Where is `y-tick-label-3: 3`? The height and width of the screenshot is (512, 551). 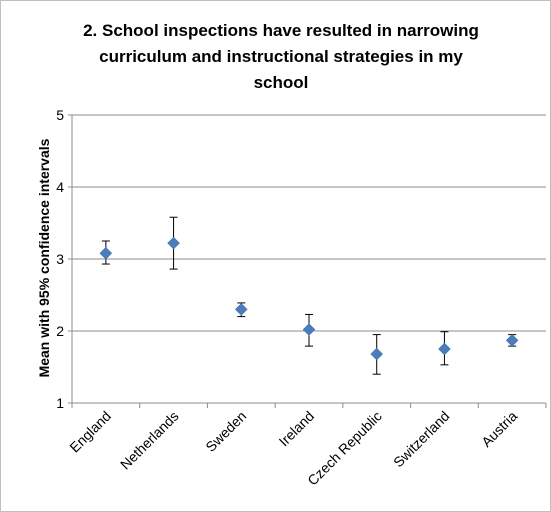
y-tick-label-3: 3 is located at coordinates (60, 259).